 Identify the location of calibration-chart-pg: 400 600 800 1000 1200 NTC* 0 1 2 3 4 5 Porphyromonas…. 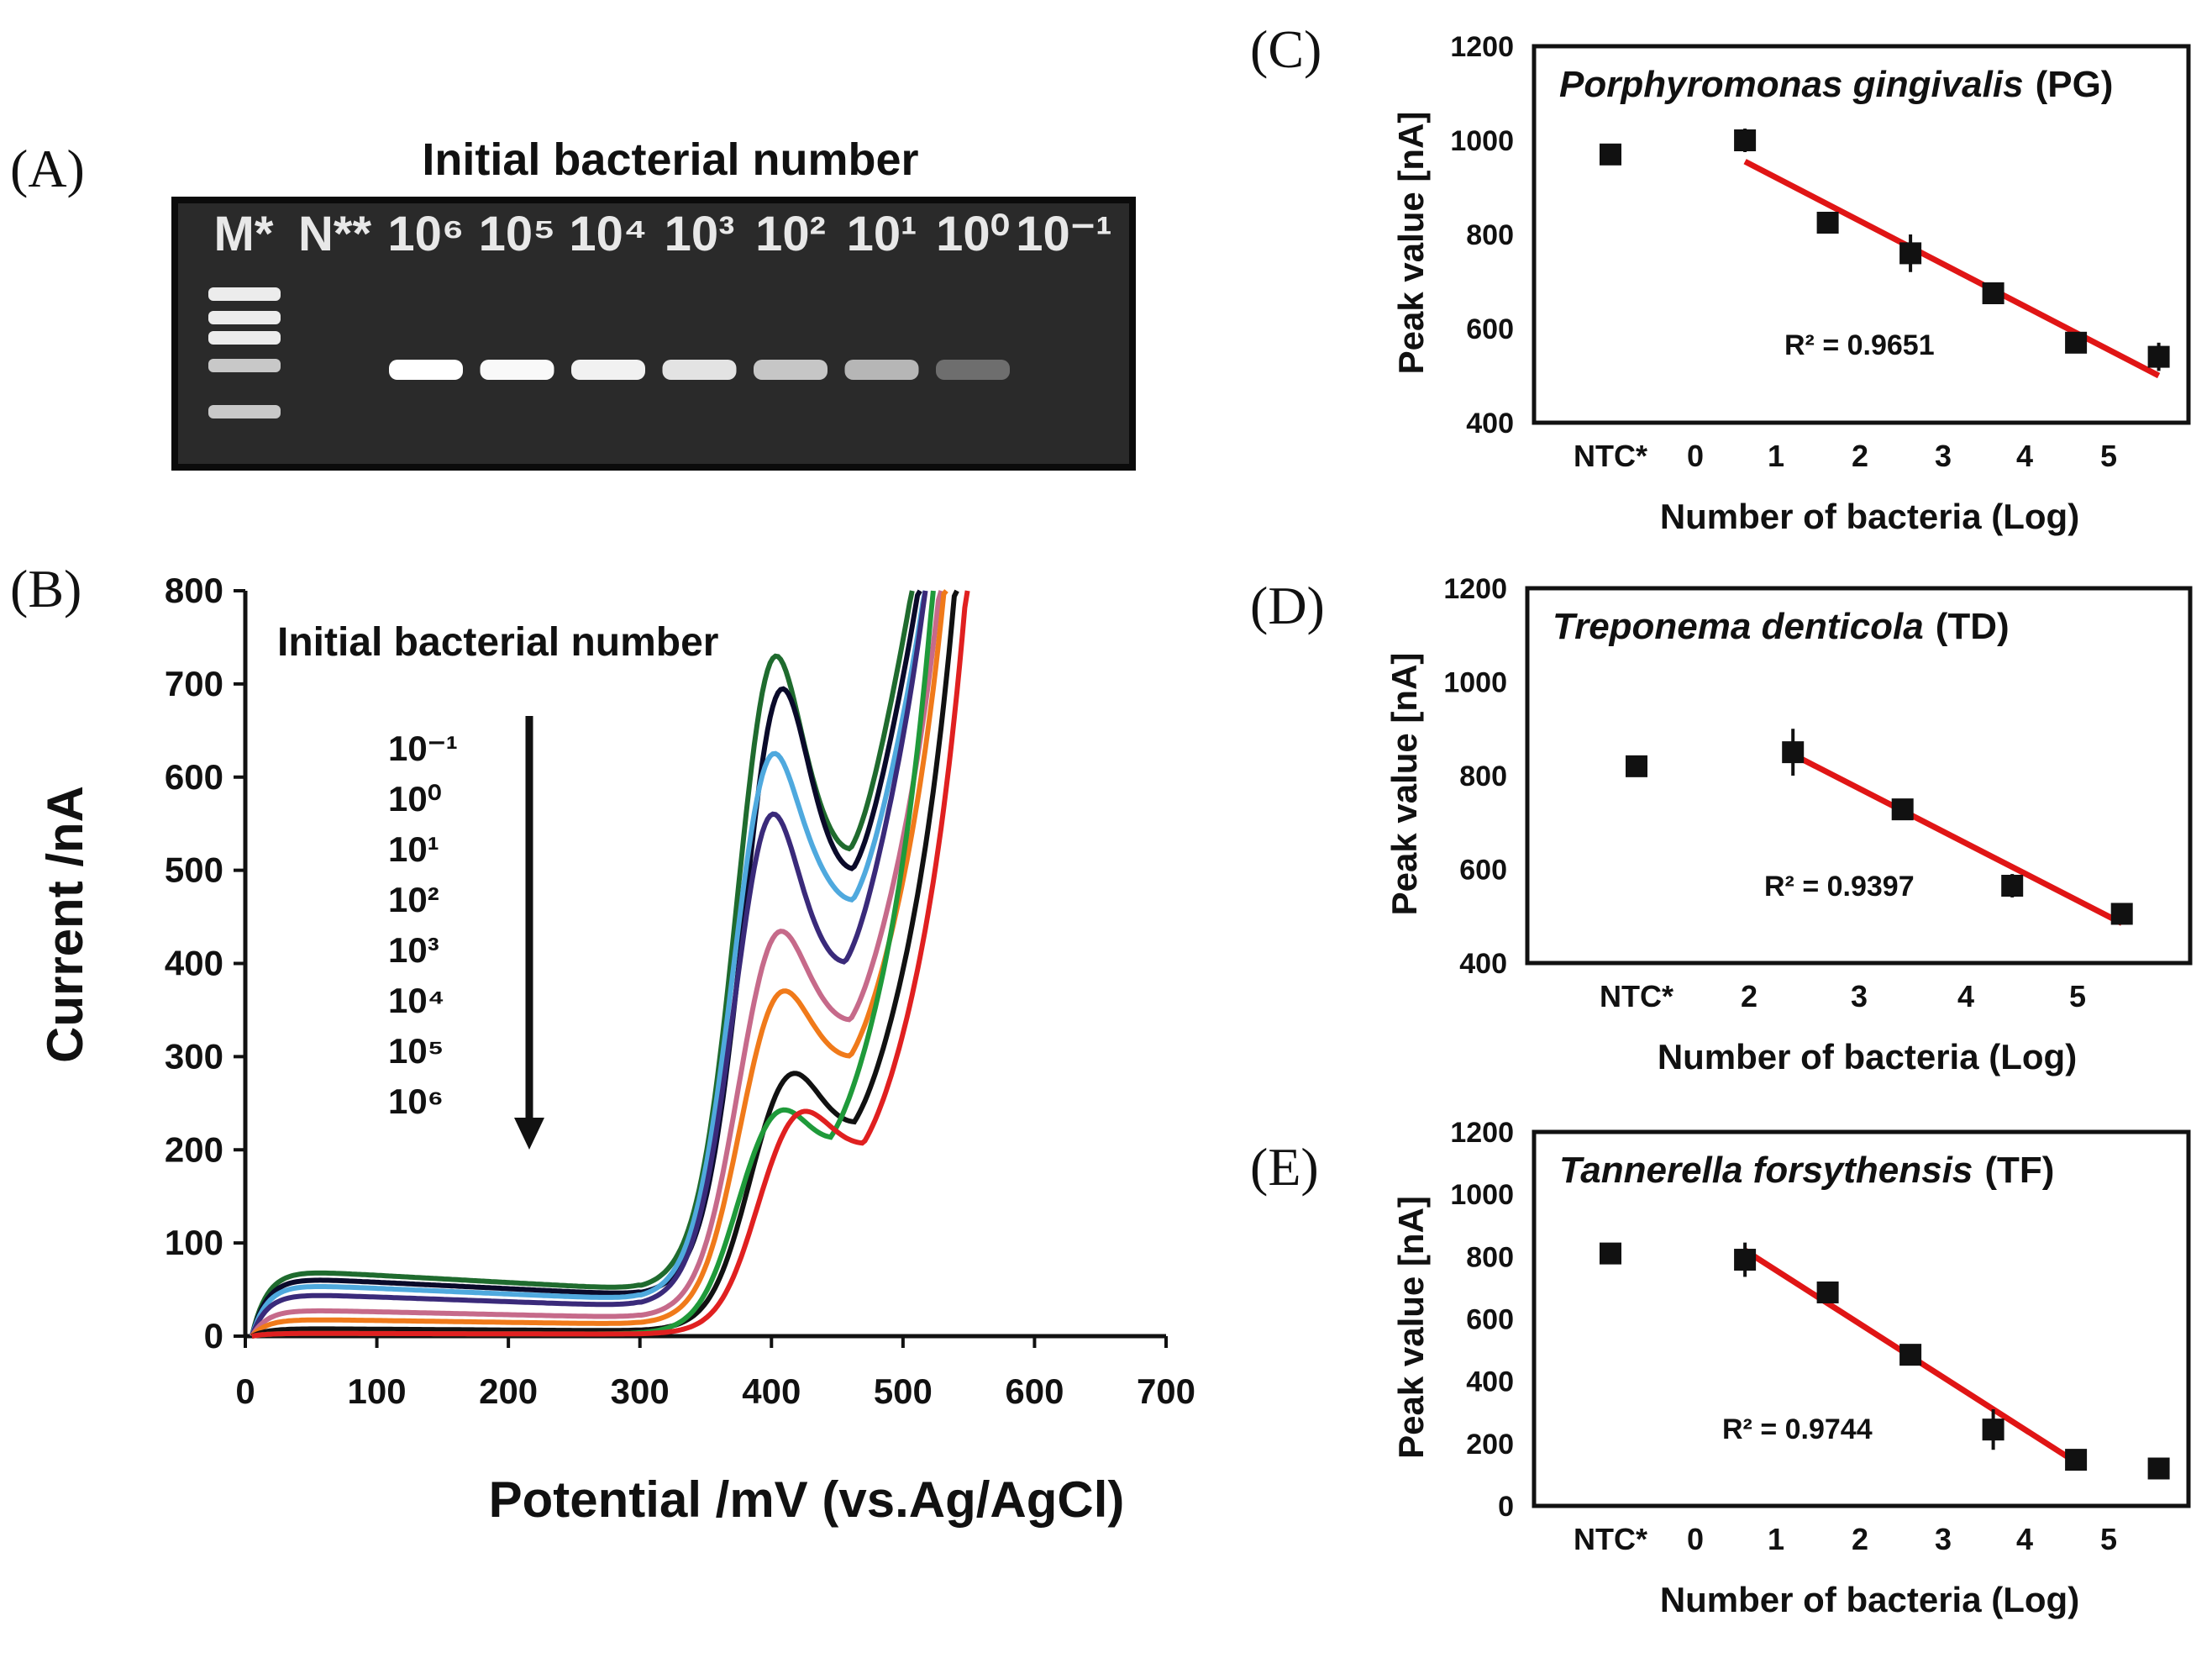
(1791, 283).